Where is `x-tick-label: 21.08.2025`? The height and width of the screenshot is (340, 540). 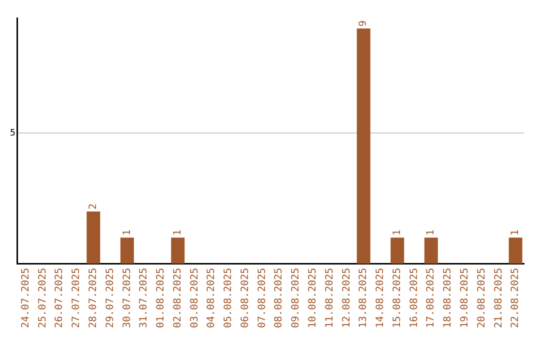 x-tick-label: 21.08.2025 is located at coordinates (498, 298).